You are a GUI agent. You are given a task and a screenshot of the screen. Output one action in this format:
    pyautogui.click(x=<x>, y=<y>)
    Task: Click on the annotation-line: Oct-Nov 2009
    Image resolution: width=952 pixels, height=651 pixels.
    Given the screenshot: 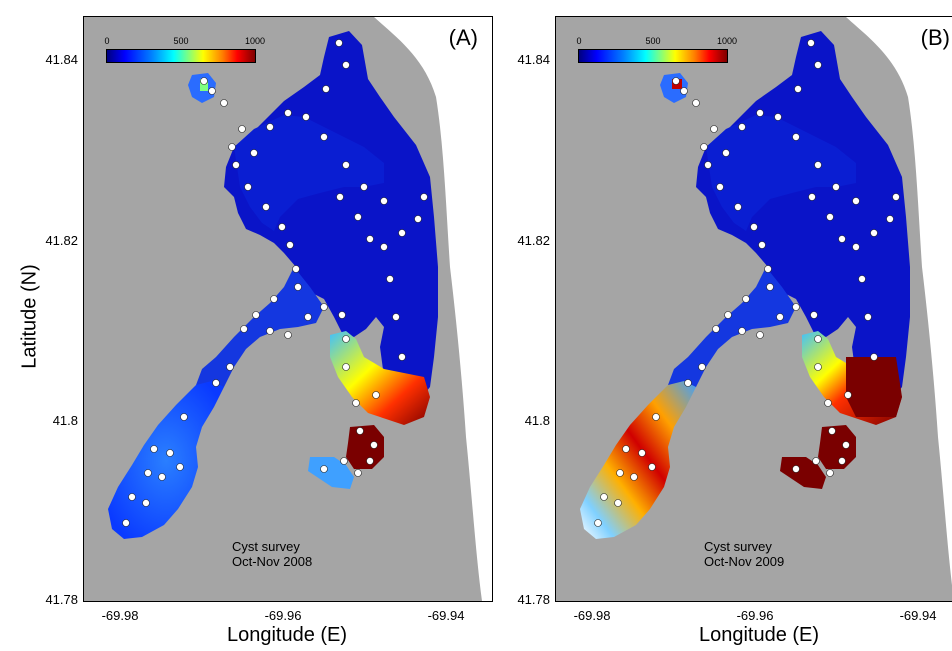 What is the action you would take?
    pyautogui.click(x=744, y=561)
    